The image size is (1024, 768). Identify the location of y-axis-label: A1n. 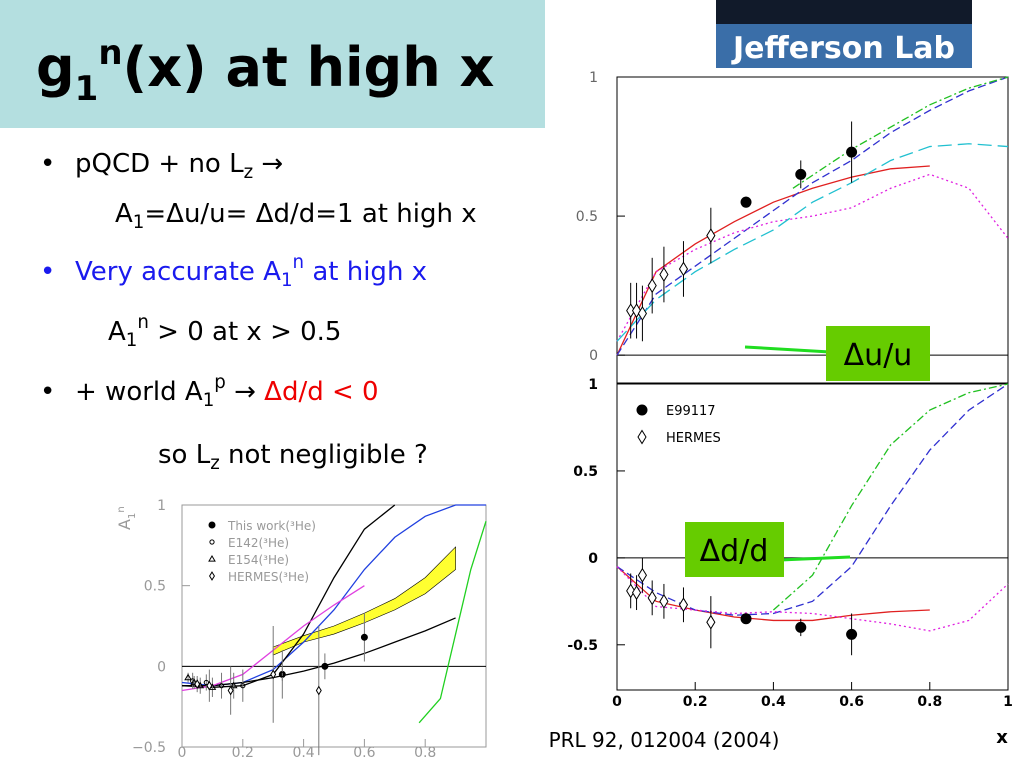
(126, 518).